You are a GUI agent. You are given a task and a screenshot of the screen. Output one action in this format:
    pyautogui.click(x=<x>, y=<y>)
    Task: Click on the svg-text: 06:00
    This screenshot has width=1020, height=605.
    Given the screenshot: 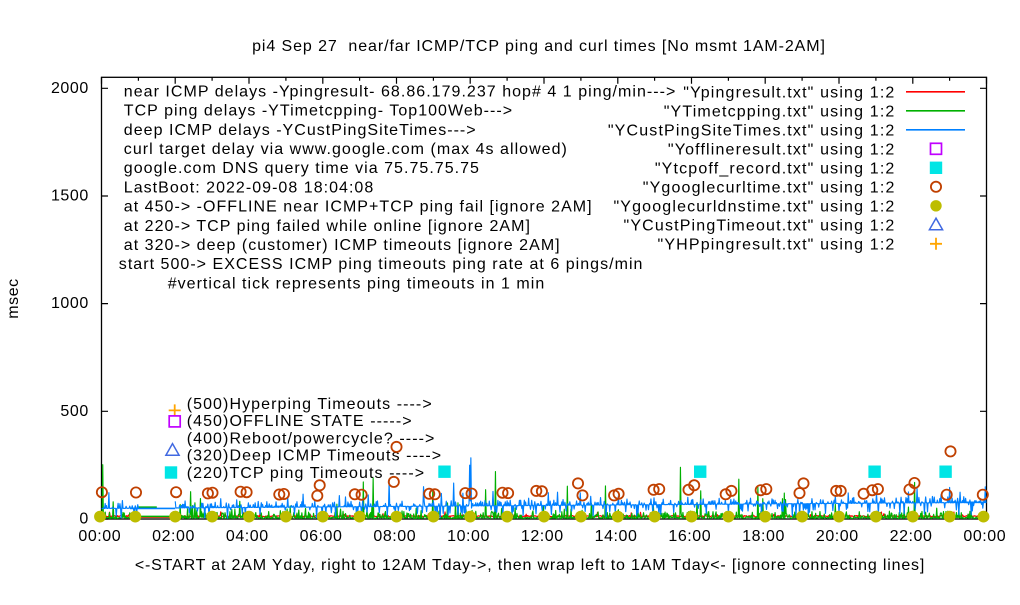 What is the action you would take?
    pyautogui.click(x=321, y=536)
    